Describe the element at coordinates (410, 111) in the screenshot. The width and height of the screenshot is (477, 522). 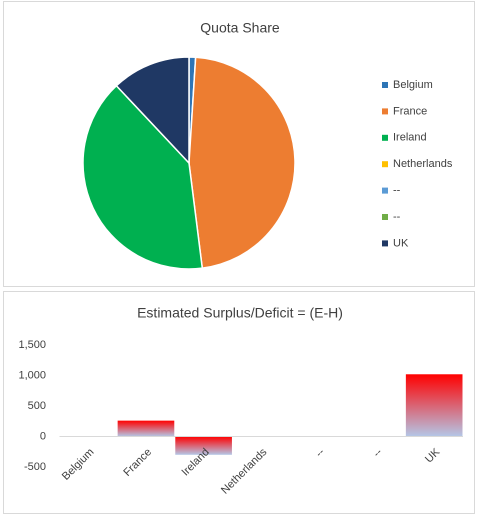
I see `legend-label: France` at that location.